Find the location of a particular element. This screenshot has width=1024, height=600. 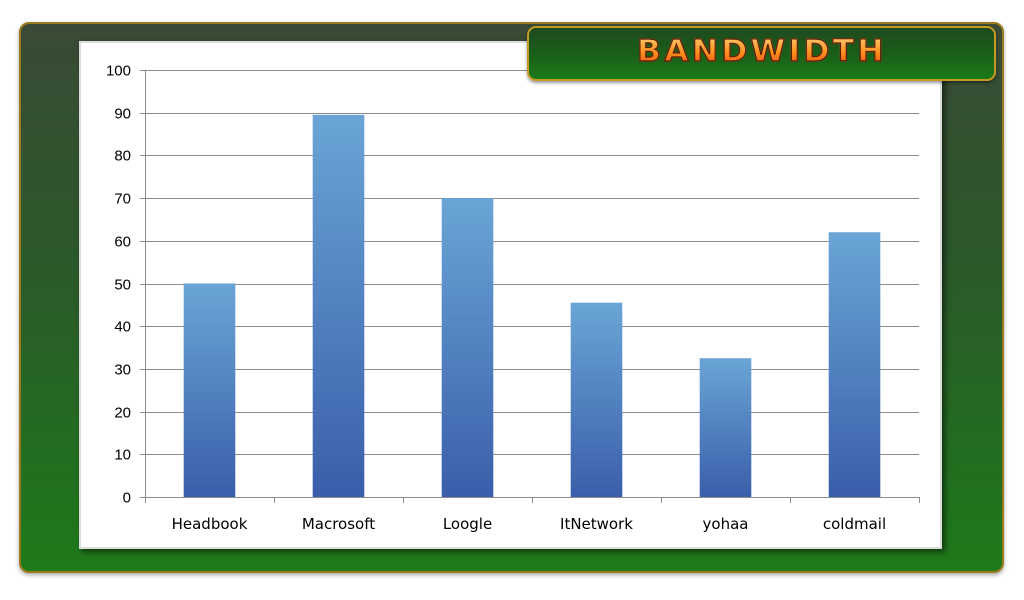

y-tick-label: 0 is located at coordinates (127, 498).